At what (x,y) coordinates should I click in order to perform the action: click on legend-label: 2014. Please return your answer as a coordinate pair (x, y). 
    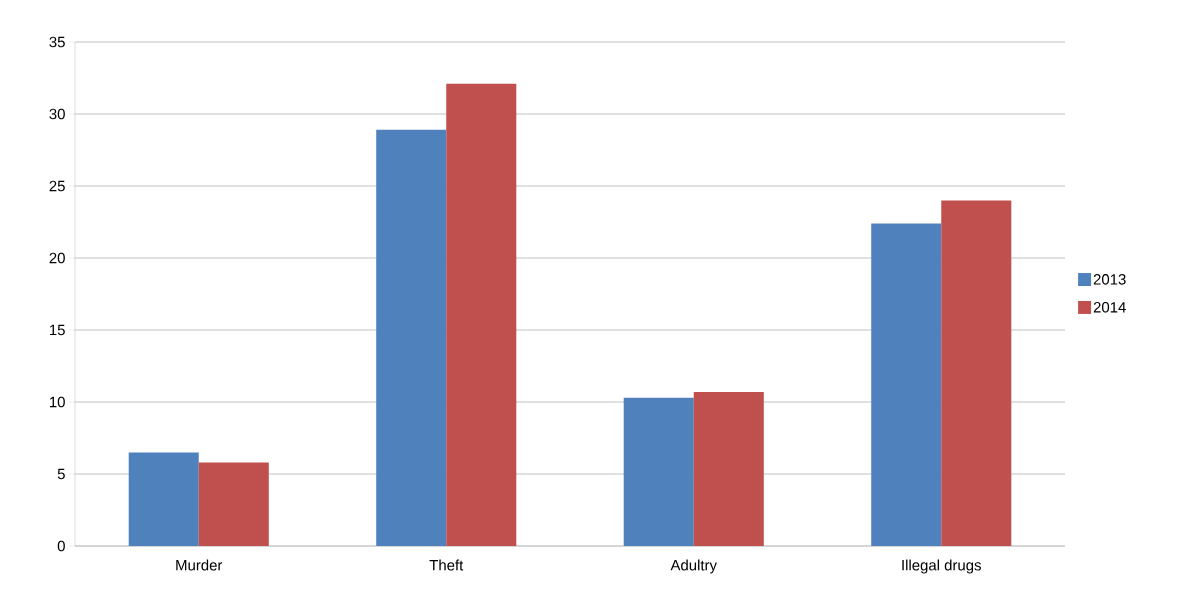
    Looking at the image, I should click on (1109, 307).